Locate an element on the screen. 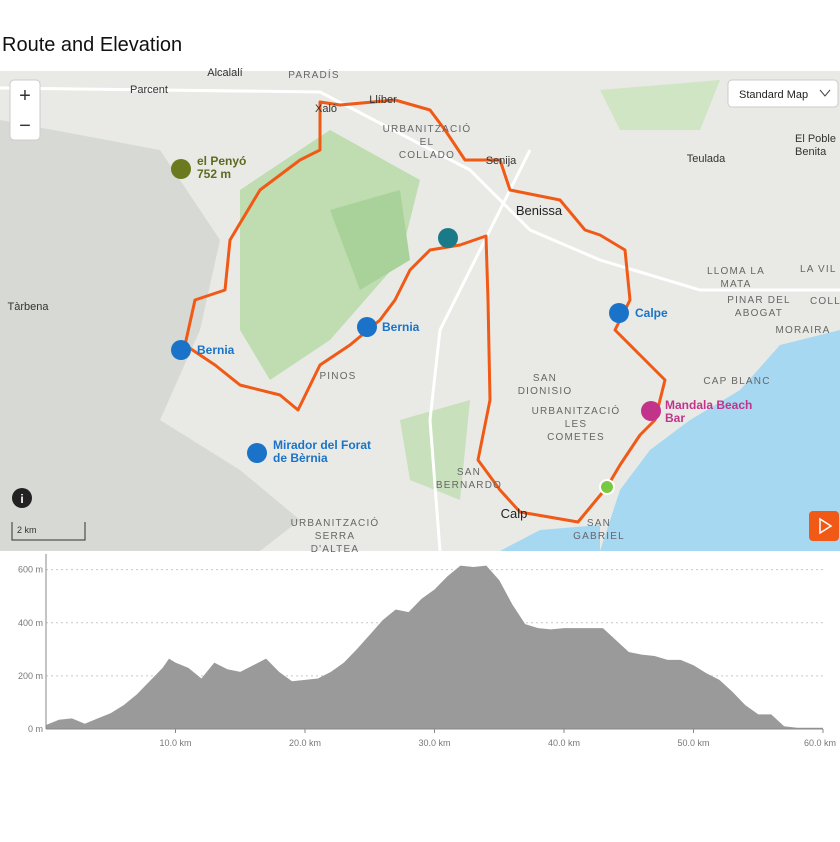 This screenshot has height=842, width=840. map-label: Mirador del Forat is located at coordinates (322, 445).